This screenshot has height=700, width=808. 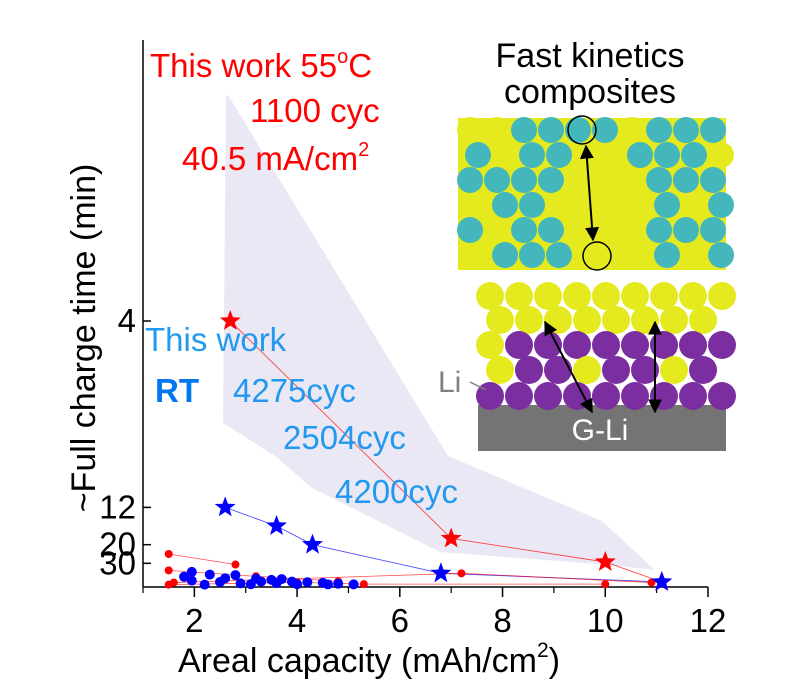 What do you see at coordinates (502, 620) in the screenshot?
I see `x-tick-label: 8` at bounding box center [502, 620].